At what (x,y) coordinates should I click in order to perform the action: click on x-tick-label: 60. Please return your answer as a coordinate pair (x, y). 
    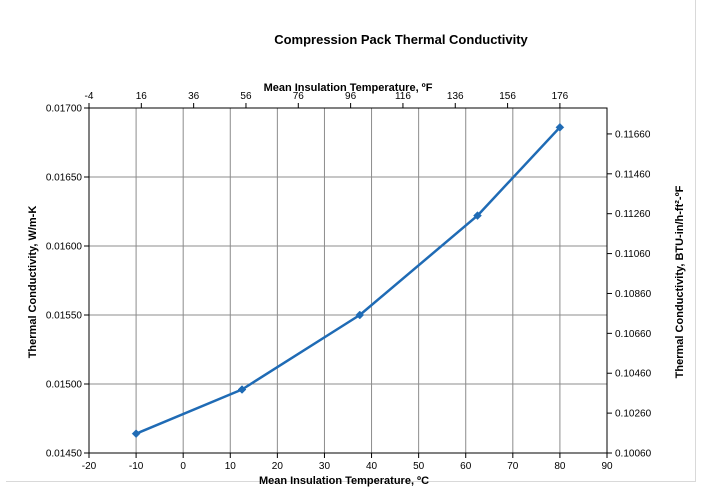
    Looking at the image, I should click on (466, 466).